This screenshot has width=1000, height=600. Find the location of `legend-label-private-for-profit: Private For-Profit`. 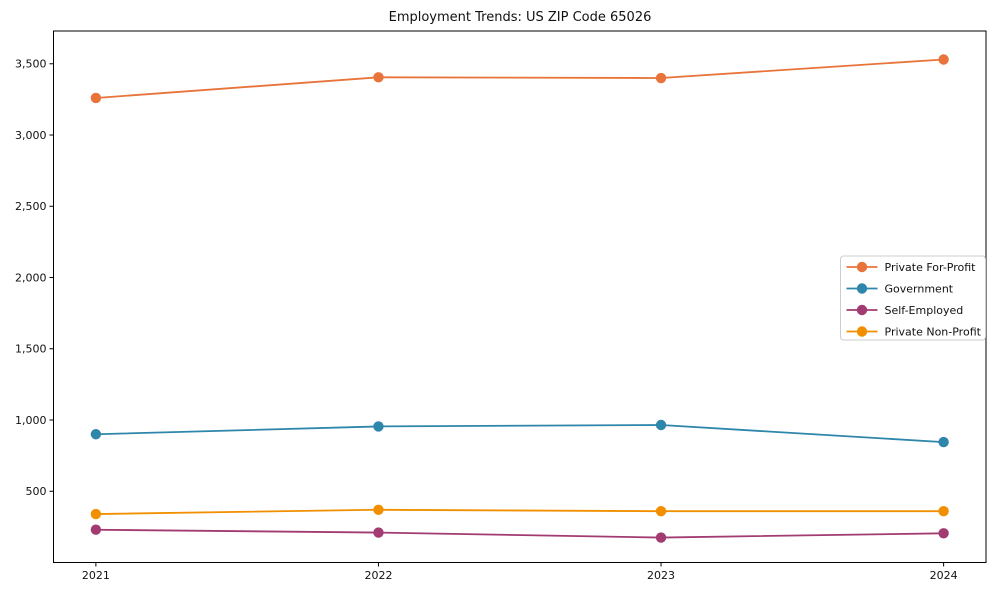

legend-label-private-for-profit: Private For-Profit is located at coordinates (931, 267).